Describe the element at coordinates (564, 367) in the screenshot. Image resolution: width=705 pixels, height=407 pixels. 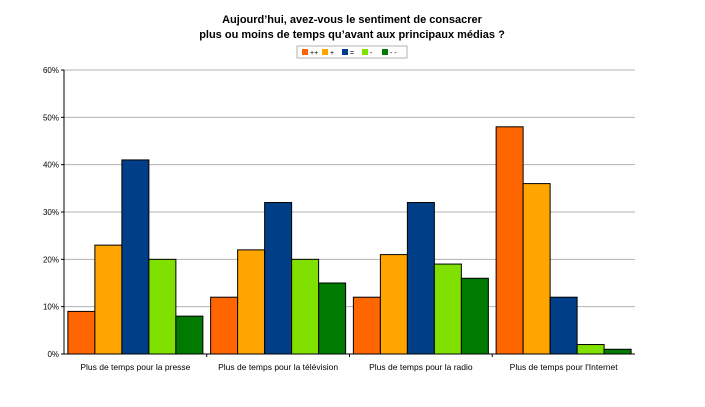
I see `x-category-label: Plus de temps pour l'Internet` at that location.